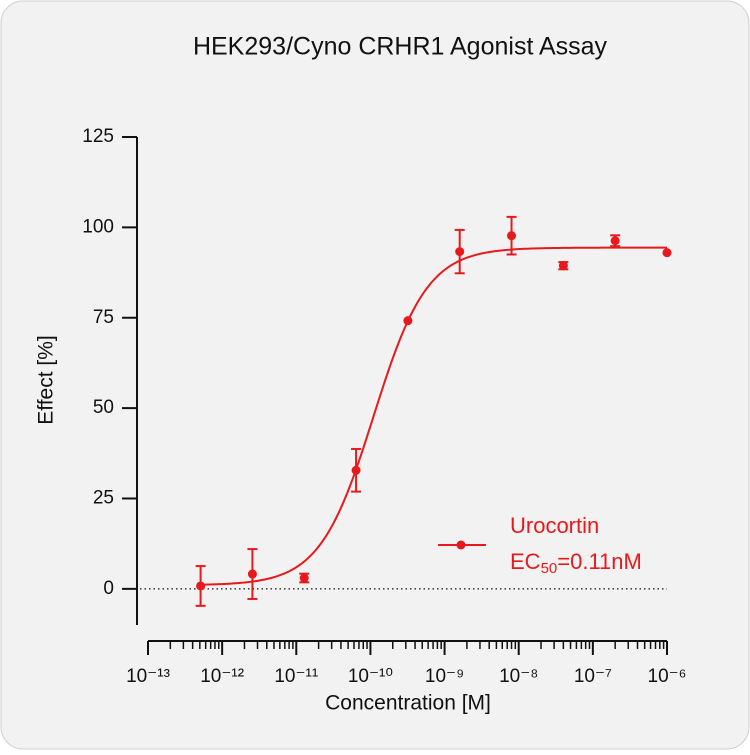  I want to click on x-tick-label: 10⁻⁹, so click(444, 676).